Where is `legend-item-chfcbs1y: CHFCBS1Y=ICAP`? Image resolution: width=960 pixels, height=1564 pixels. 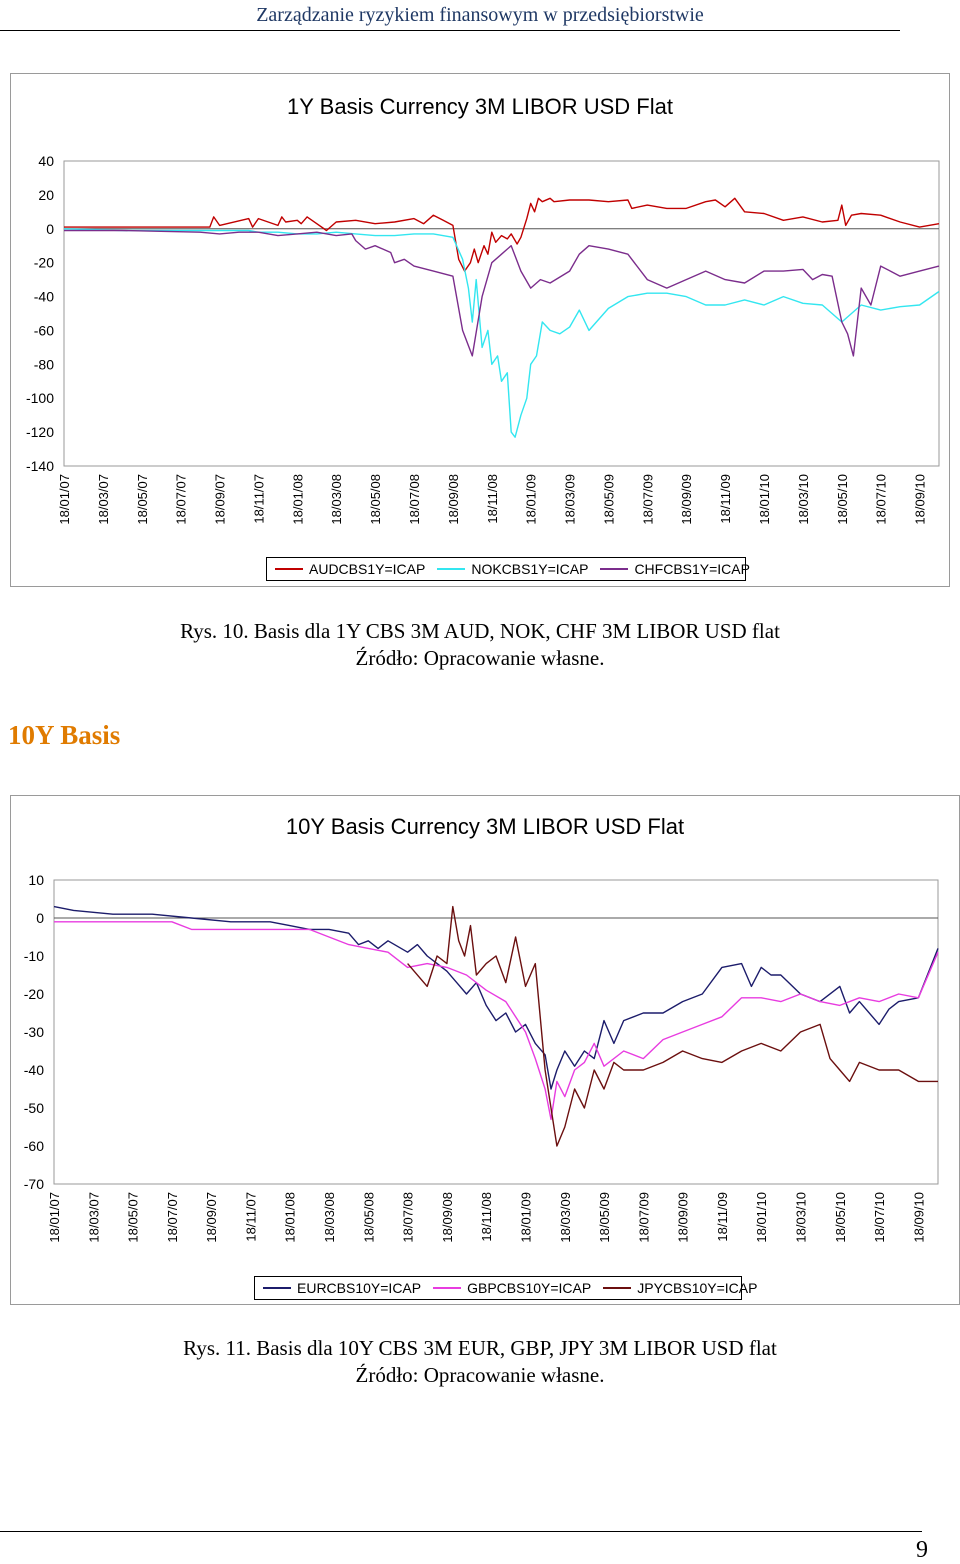 legend-item-chfcbs1y: CHFCBS1Y=ICAP is located at coordinates (675, 569).